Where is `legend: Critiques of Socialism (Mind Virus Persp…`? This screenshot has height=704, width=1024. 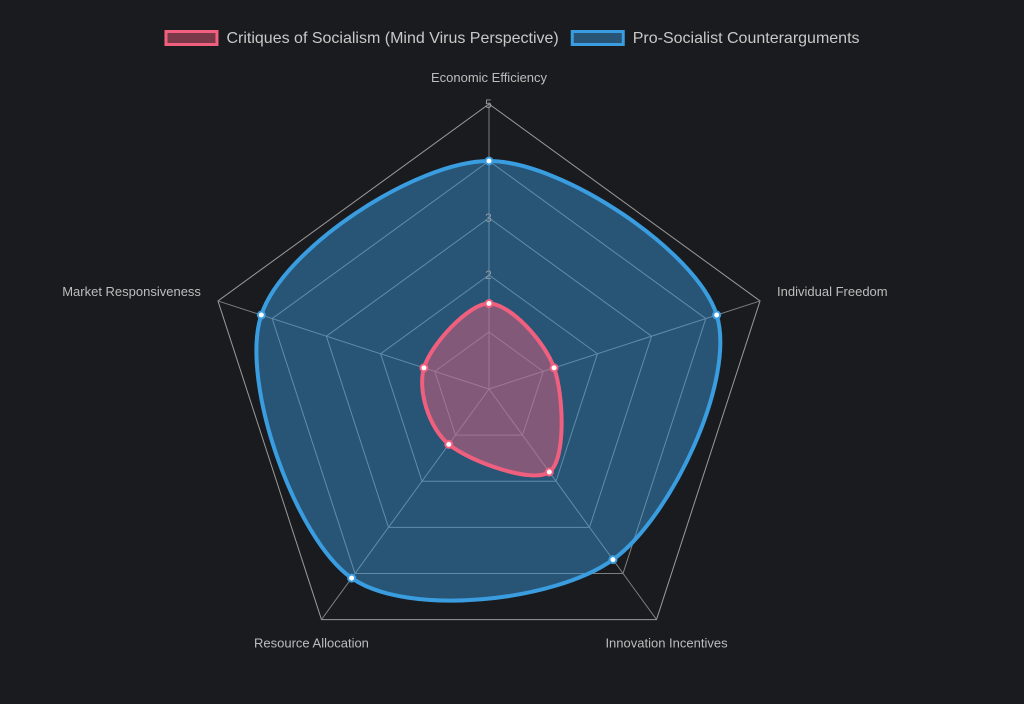 legend: Critiques of Socialism (Mind Virus Persp… is located at coordinates (512, 38).